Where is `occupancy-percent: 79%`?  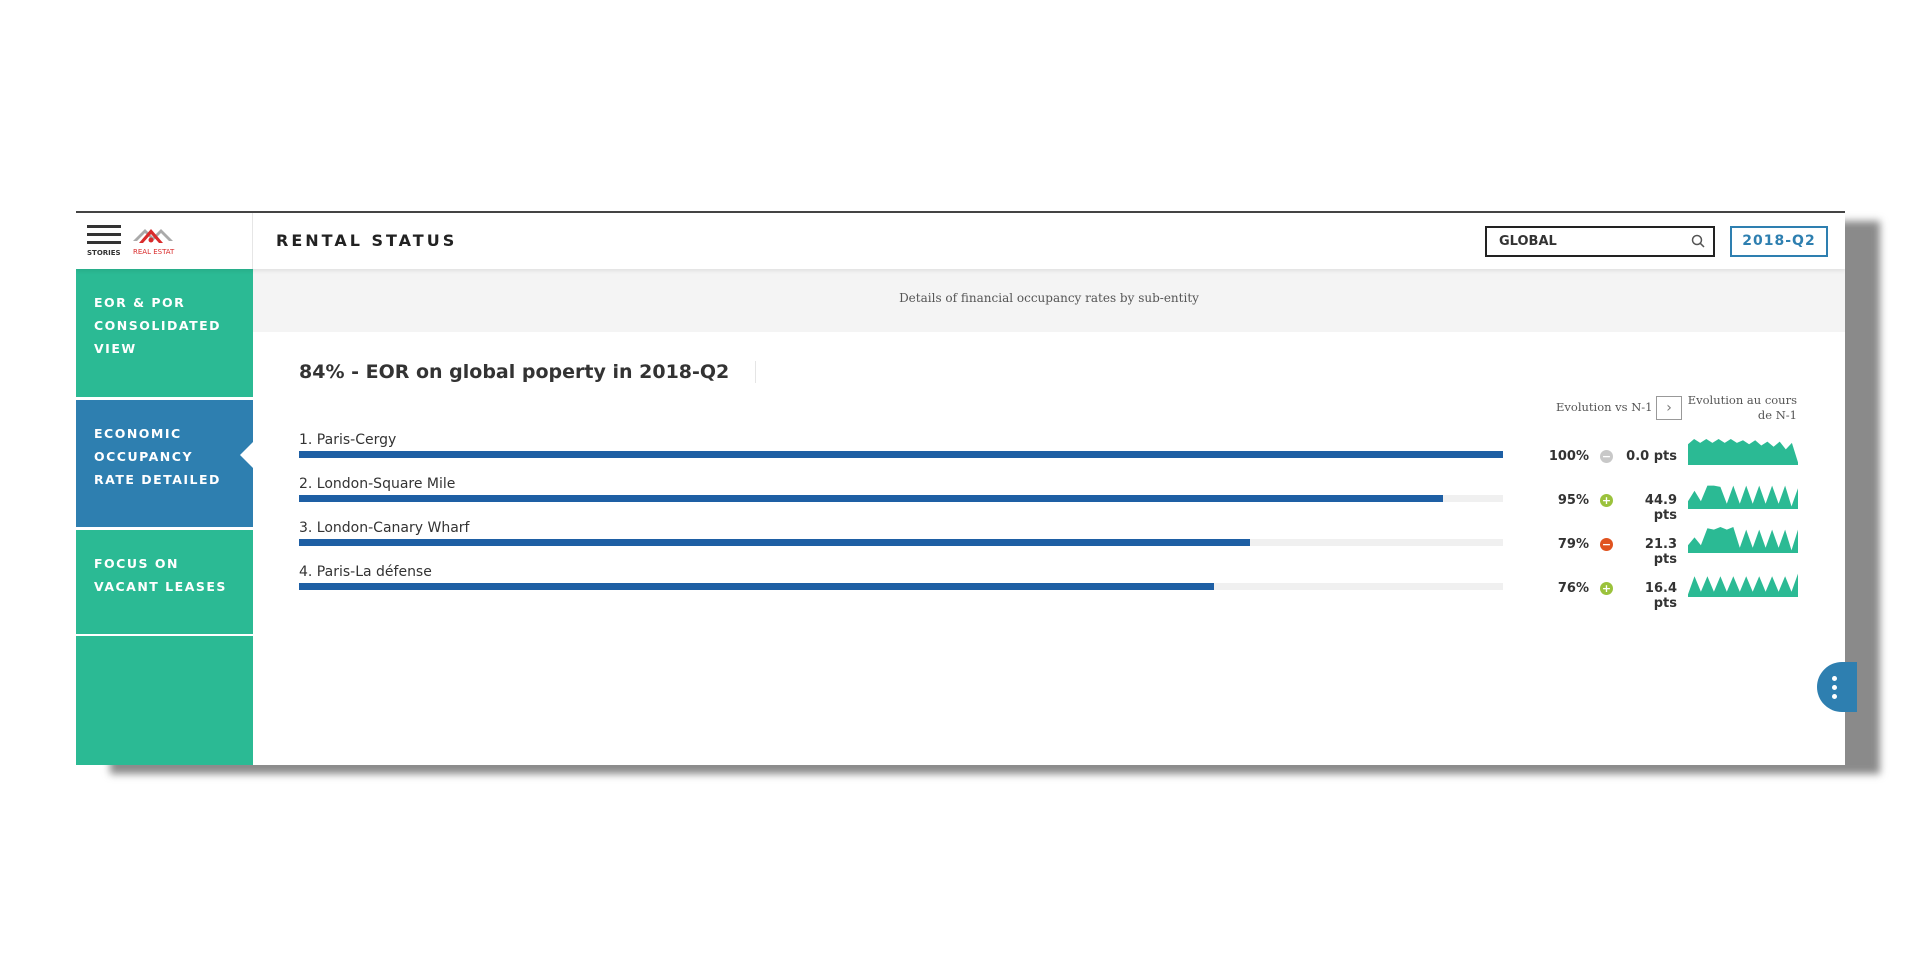
occupancy-percent: 79% is located at coordinates (1573, 544).